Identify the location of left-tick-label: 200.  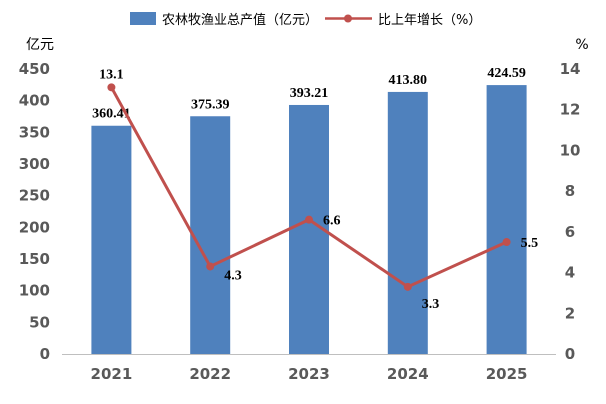
(34, 227).